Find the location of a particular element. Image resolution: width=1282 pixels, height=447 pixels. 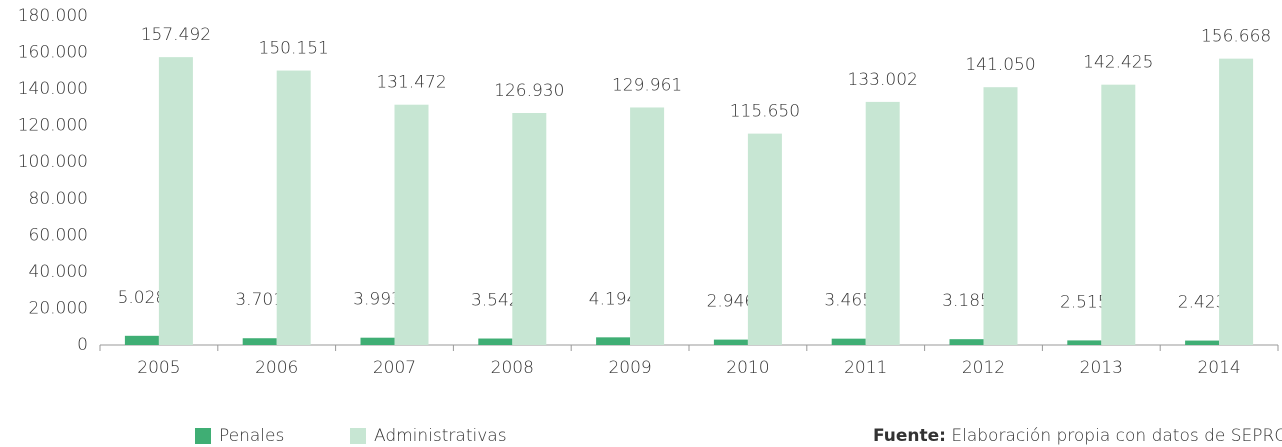

value-label: 129.961 is located at coordinates (647, 85).